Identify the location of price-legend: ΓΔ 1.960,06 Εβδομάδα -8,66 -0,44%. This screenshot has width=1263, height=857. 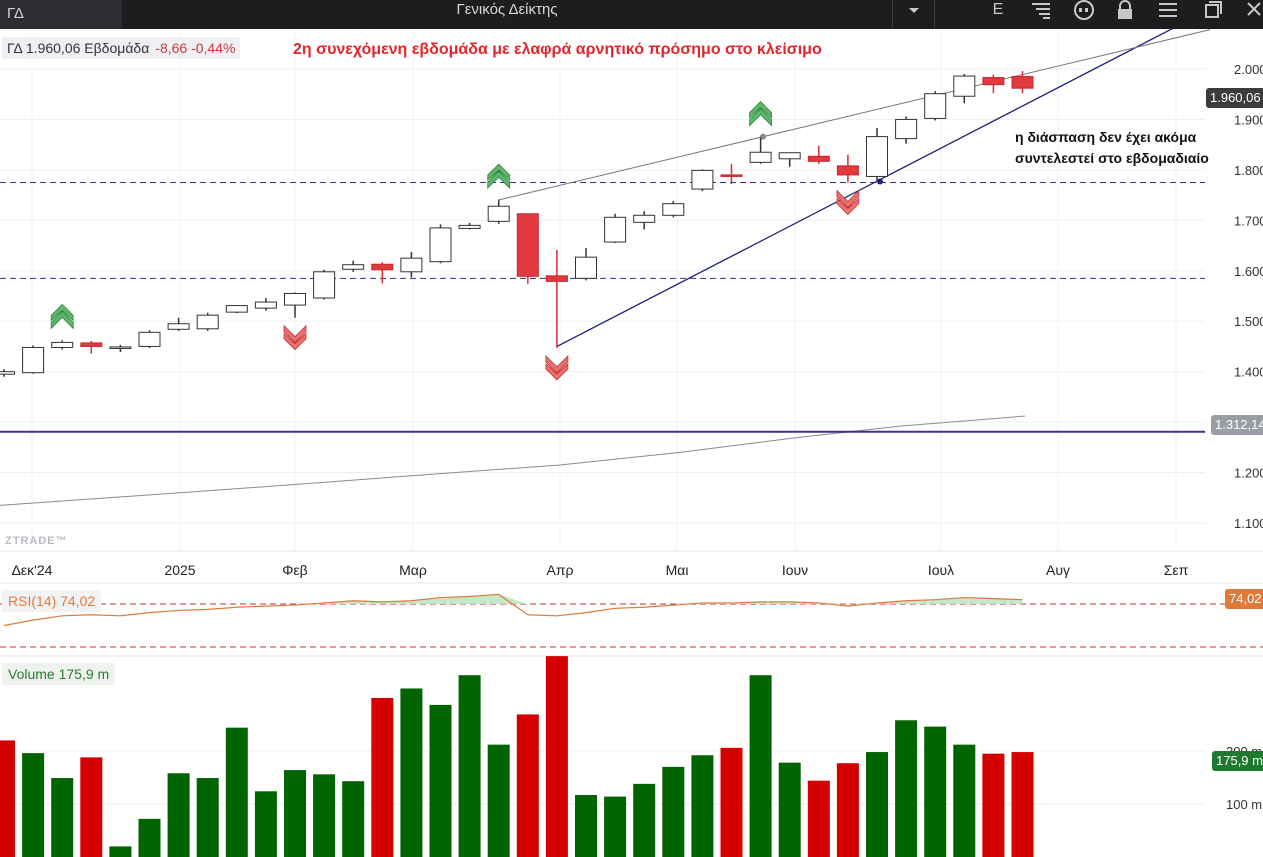
(121, 48).